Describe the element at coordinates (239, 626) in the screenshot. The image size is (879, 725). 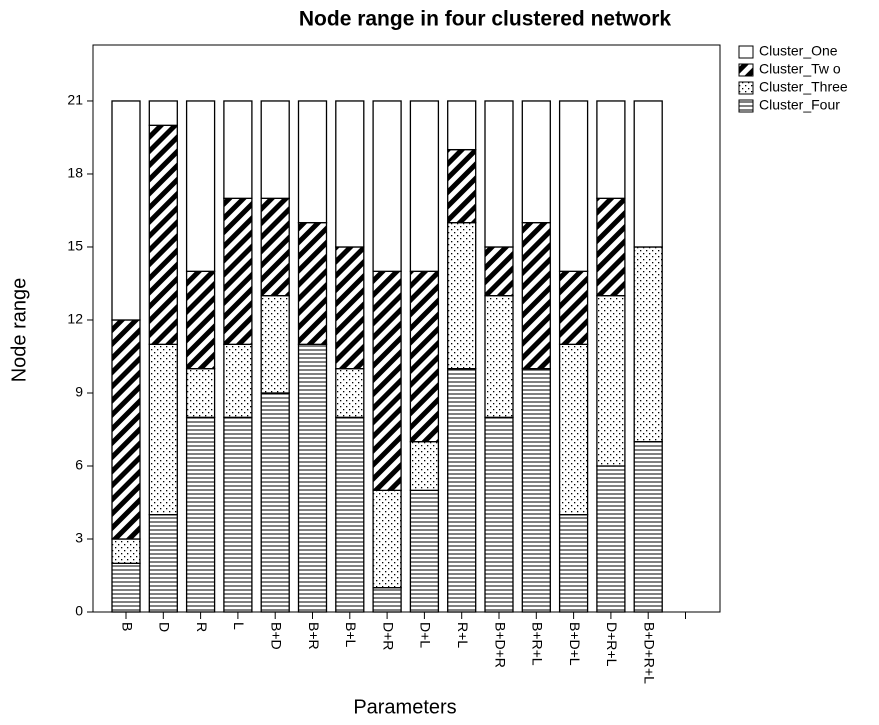
I see `x-tick-label: L` at that location.